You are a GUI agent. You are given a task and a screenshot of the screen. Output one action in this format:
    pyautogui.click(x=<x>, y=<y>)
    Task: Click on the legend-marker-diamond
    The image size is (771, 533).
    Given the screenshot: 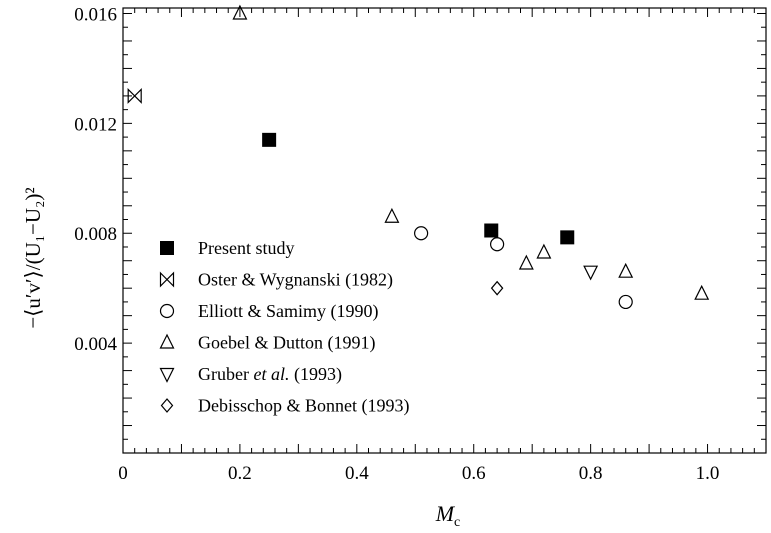 What is the action you would take?
    pyautogui.click(x=167, y=405)
    